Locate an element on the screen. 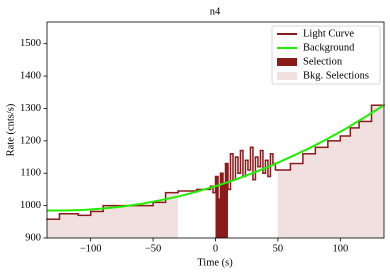 The image size is (390, 275). x-axis-label: Time (s) is located at coordinates (215, 262).